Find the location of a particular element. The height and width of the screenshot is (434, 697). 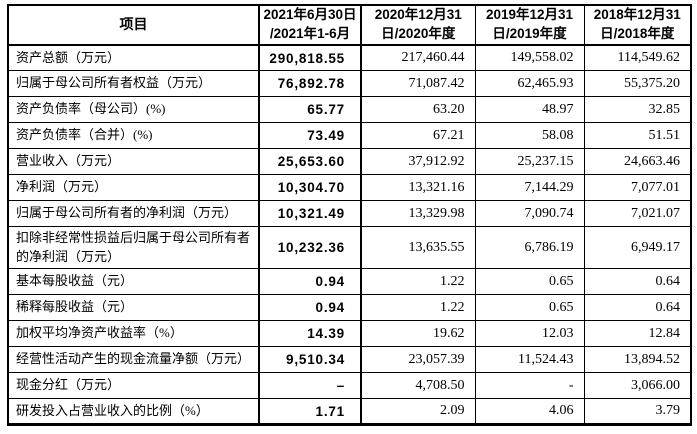

table-row-diluted-eps: 稀释每股收益（元） 0.94 1.22 0.65 0.64 is located at coordinates (349, 308).